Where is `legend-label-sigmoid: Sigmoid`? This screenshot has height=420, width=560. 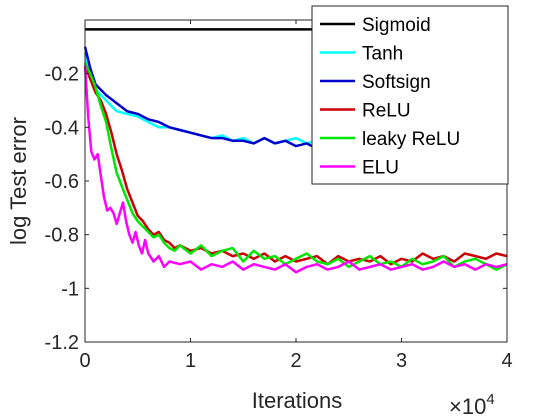 legend-label-sigmoid: Sigmoid is located at coordinates (396, 25).